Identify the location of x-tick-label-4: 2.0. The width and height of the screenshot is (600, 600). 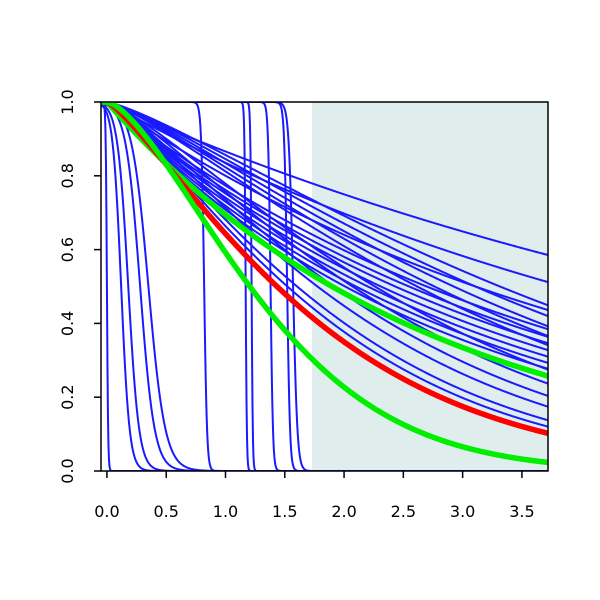
(343, 511).